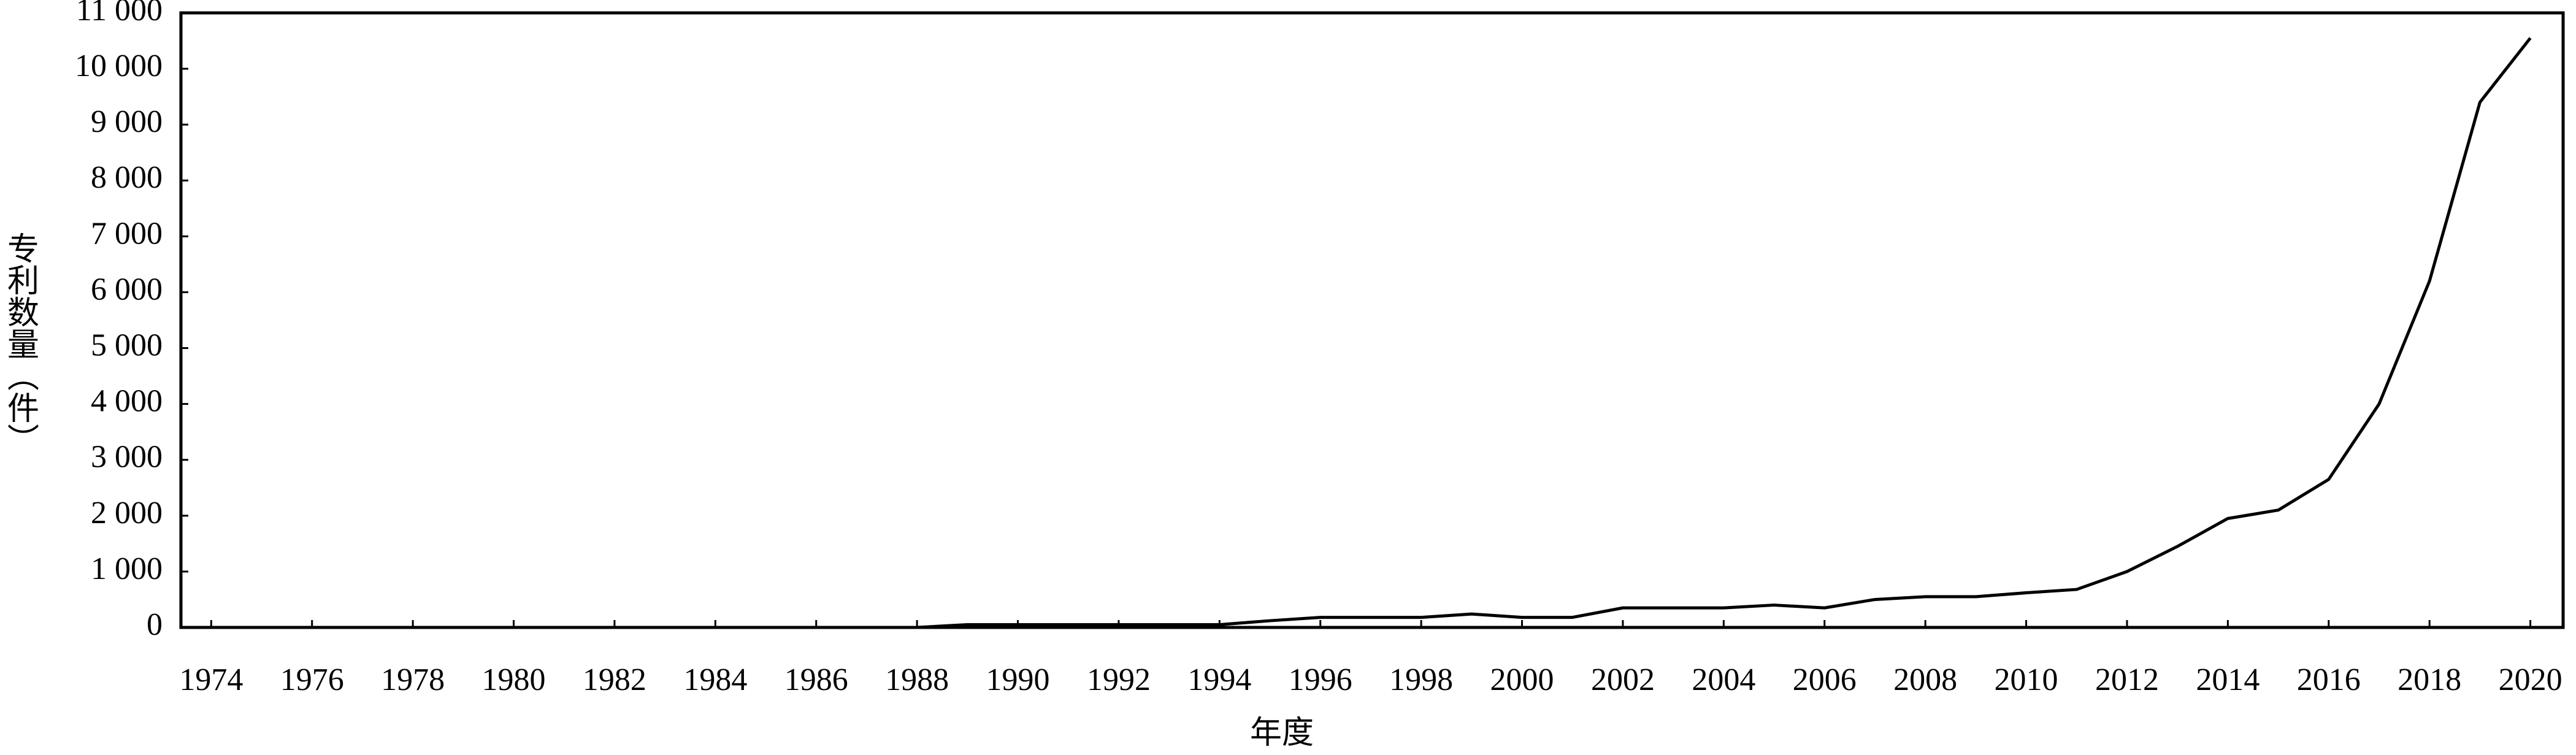 Image resolution: width=2576 pixels, height=755 pixels. Describe the element at coordinates (514, 679) in the screenshot. I see `x-tick-label: 1980` at that location.